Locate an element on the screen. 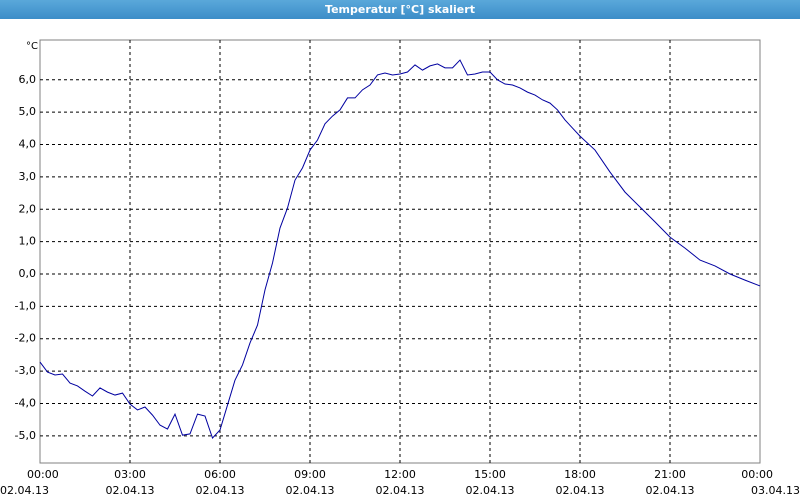 This screenshot has width=800, height=500. title-bar is located at coordinates (400, 9).